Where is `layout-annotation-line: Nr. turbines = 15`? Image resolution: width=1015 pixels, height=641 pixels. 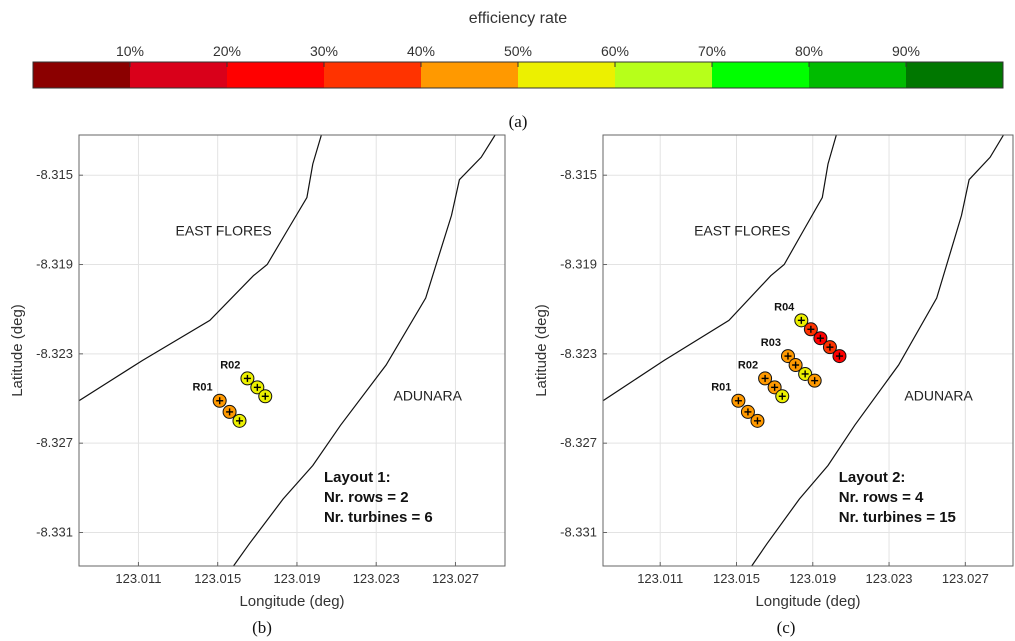 layout-annotation-line: Nr. turbines = 15 is located at coordinates (897, 517).